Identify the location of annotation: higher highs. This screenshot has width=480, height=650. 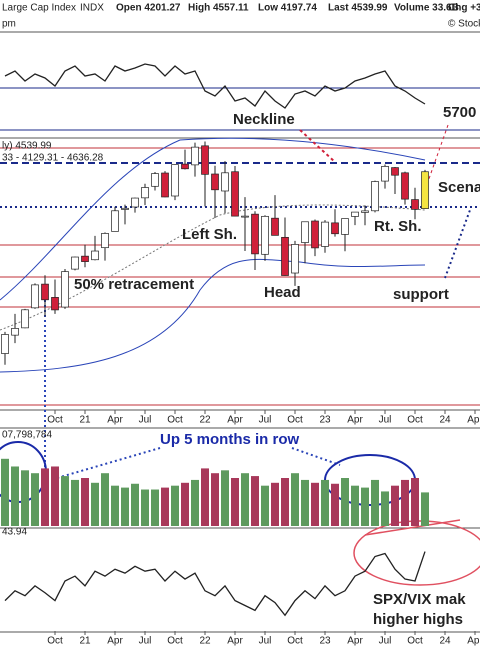
(418, 619).